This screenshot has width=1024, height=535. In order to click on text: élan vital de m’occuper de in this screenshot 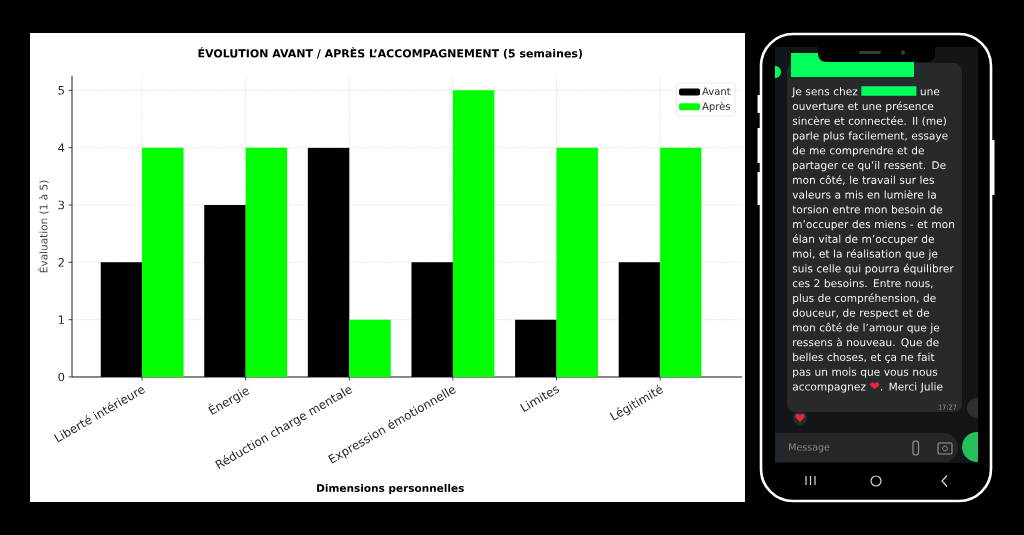, I will do `click(863, 240)`.